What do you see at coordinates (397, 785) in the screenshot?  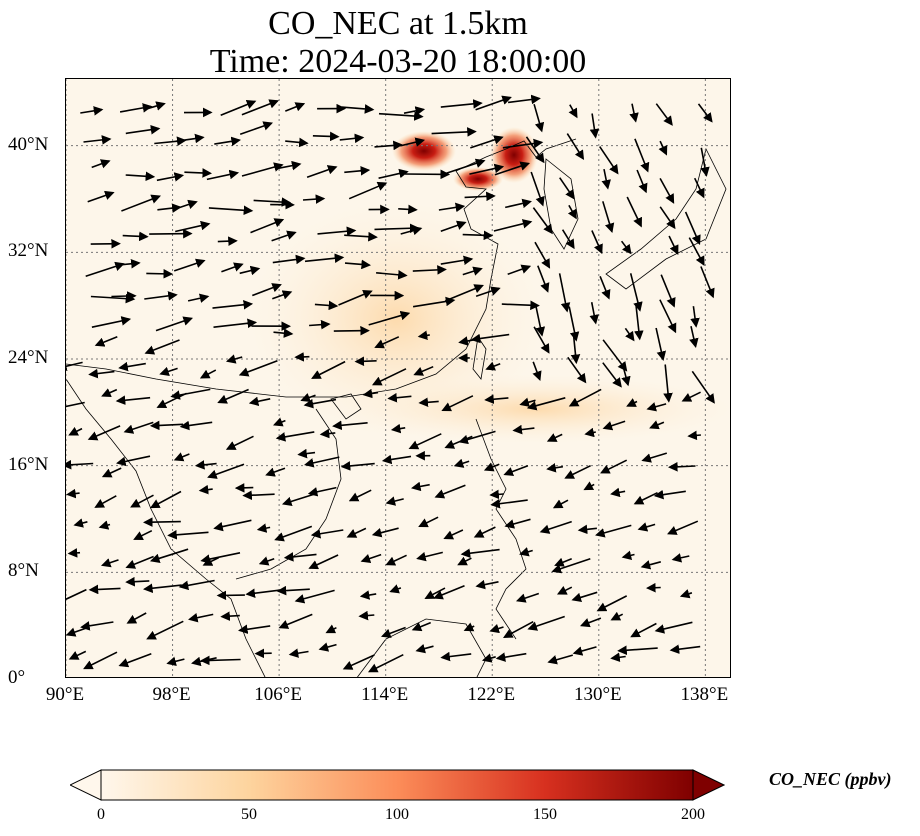 I see `colorbar-gradient` at bounding box center [397, 785].